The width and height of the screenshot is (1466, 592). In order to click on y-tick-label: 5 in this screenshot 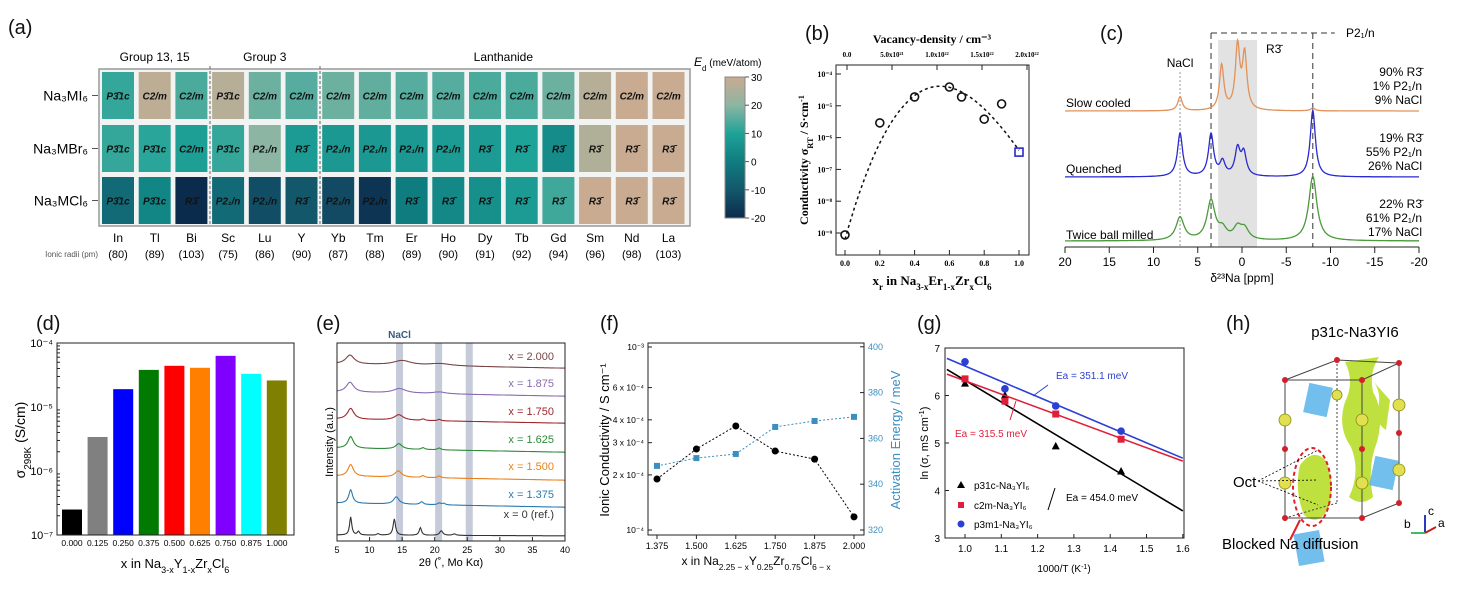, I will do `click(937, 444)`.